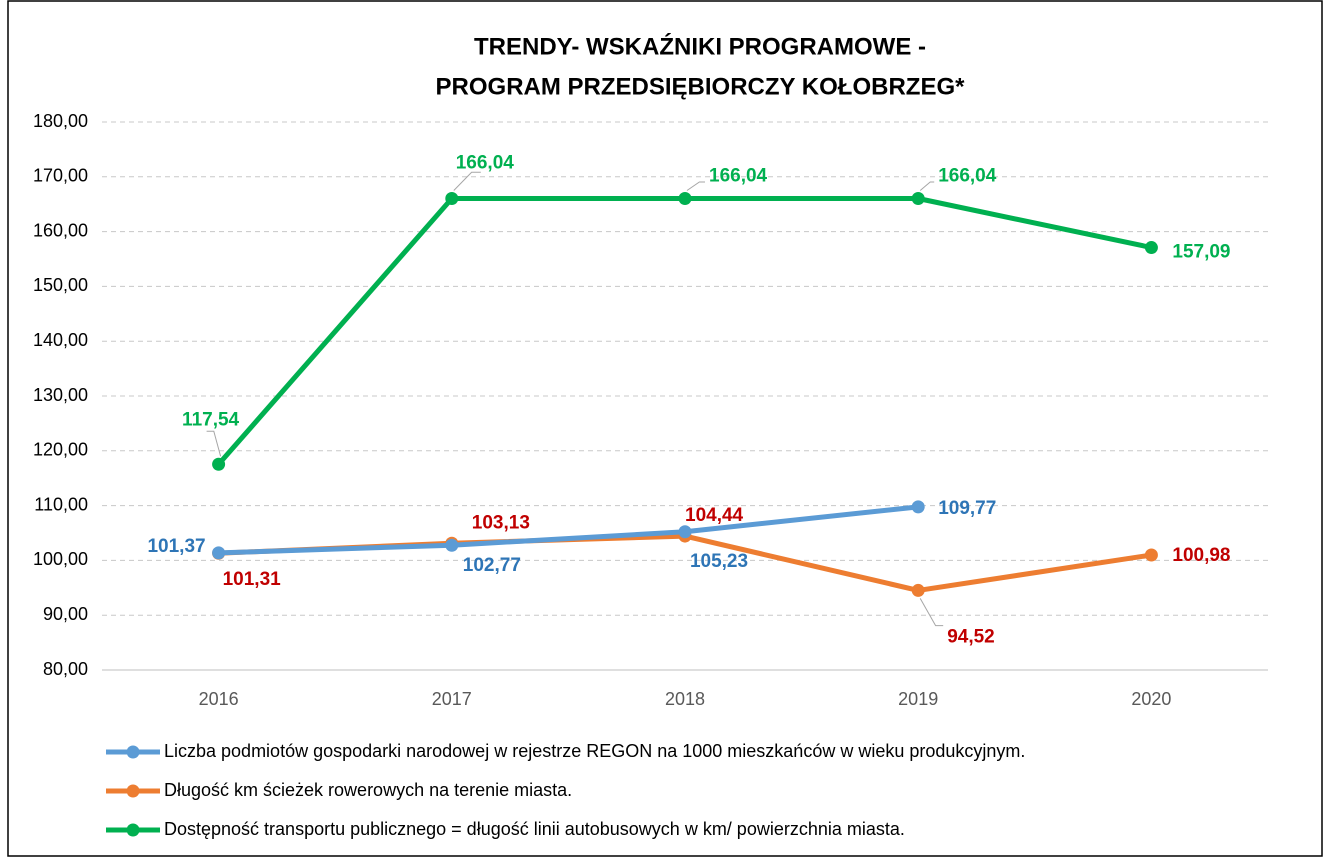 The image size is (1330, 861). What do you see at coordinates (60, 121) in the screenshot?
I see `y-tick-label: 180,00` at bounding box center [60, 121].